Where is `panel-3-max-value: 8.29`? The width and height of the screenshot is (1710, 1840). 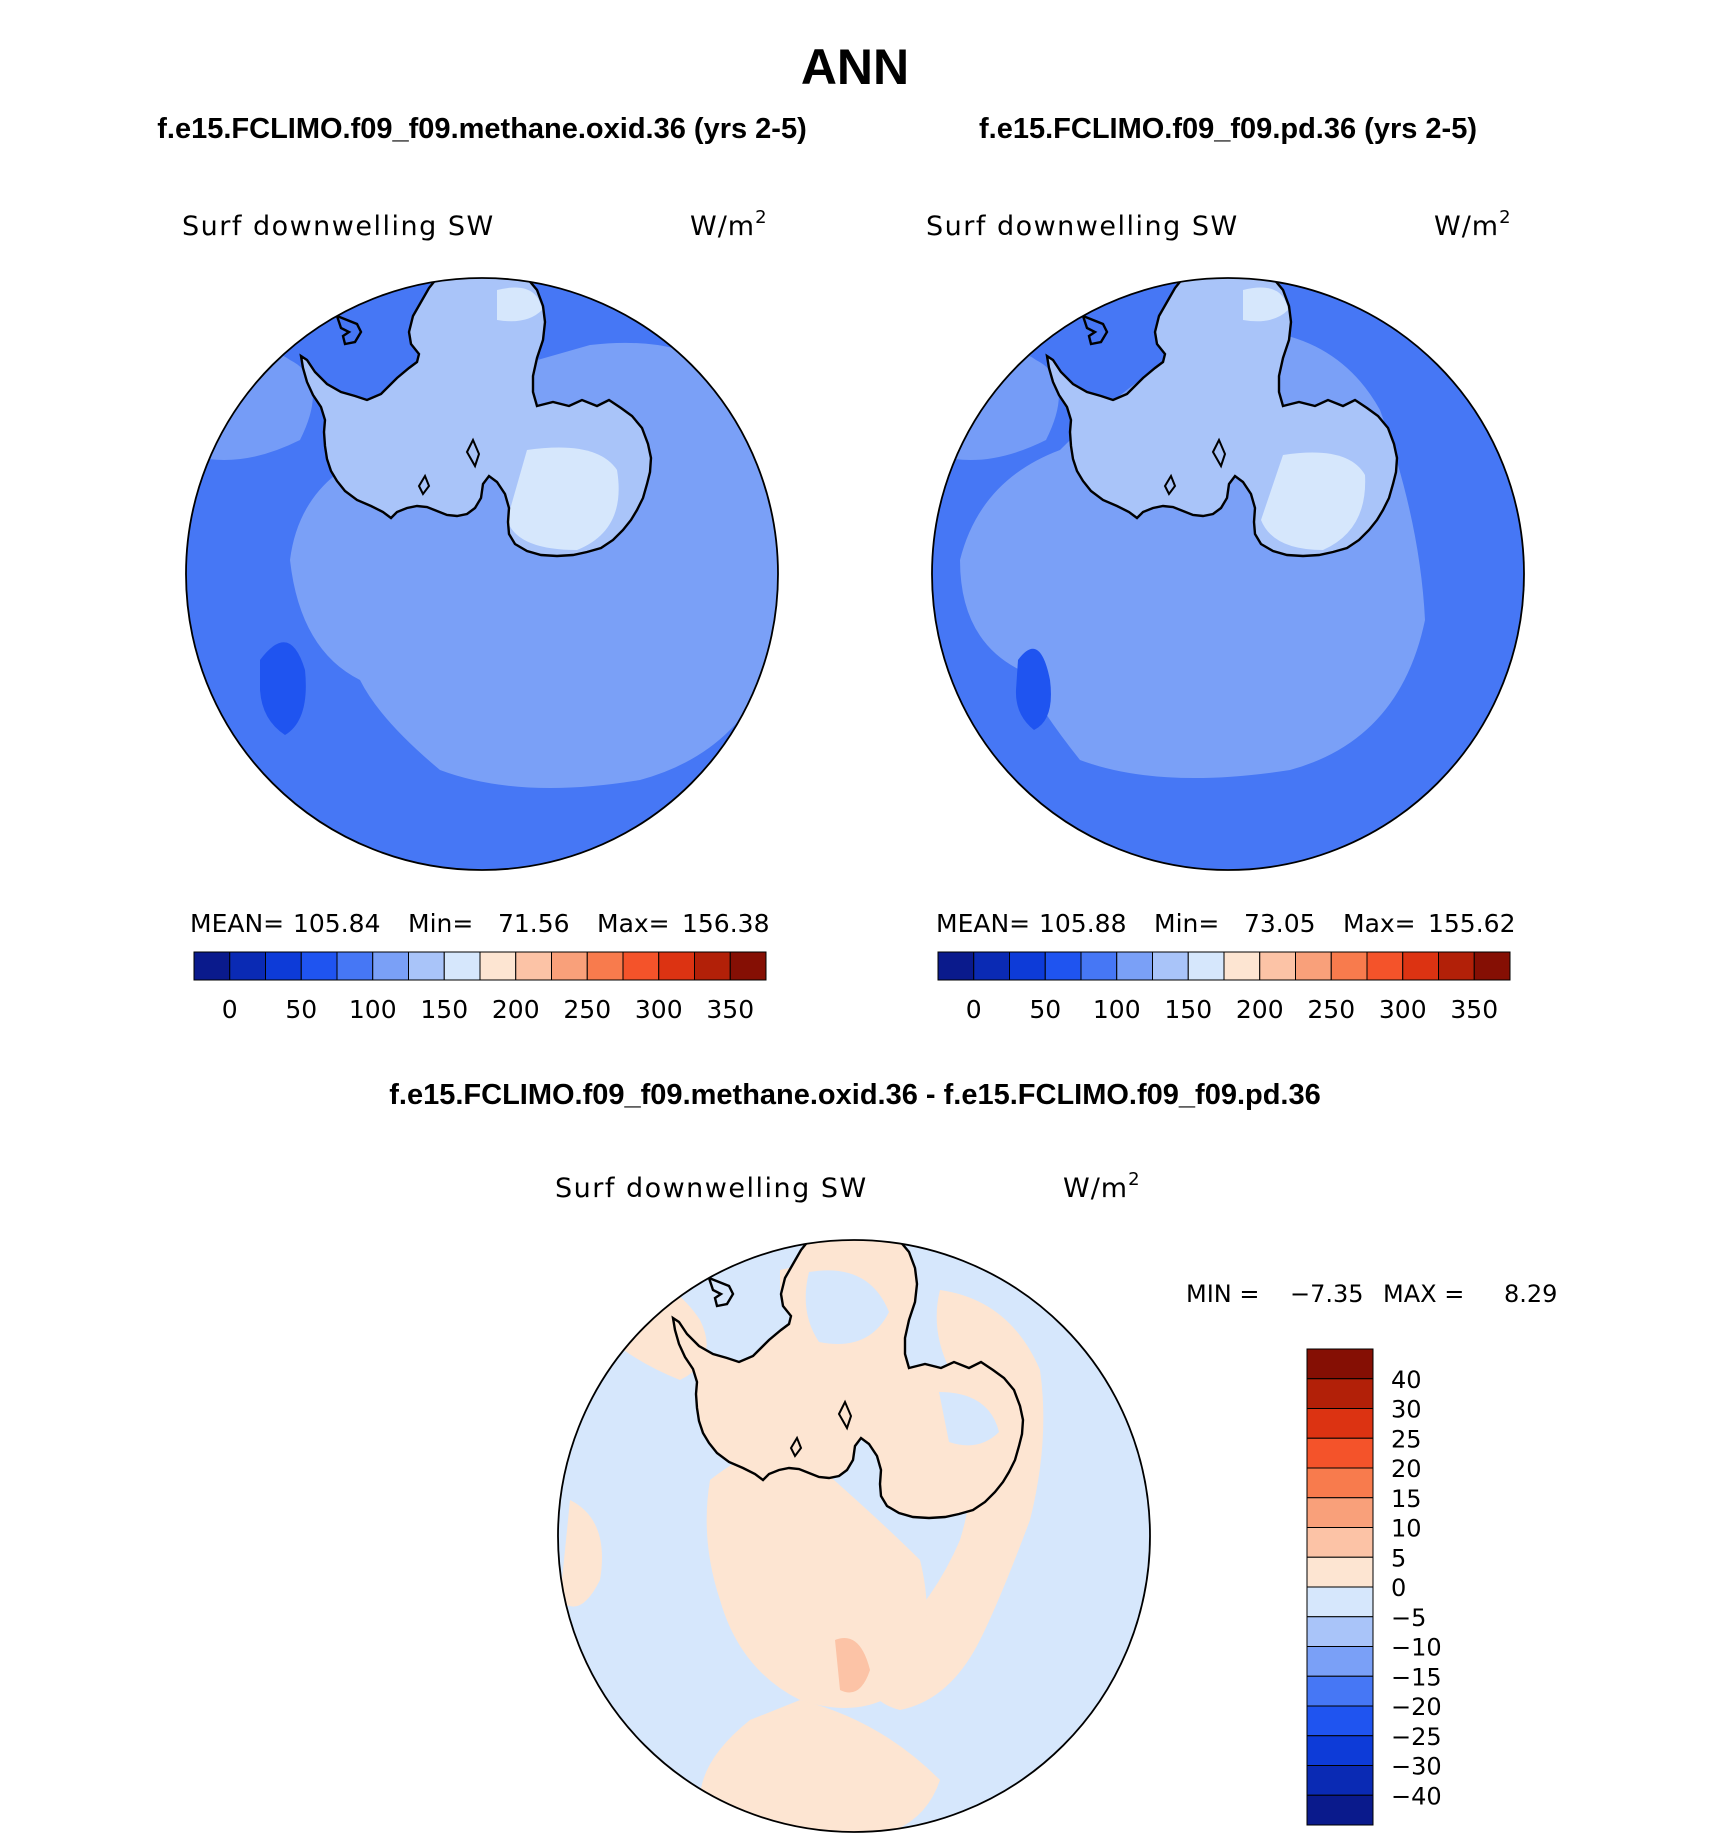 panel-3-max-value: 8.29 is located at coordinates (1530, 1294).